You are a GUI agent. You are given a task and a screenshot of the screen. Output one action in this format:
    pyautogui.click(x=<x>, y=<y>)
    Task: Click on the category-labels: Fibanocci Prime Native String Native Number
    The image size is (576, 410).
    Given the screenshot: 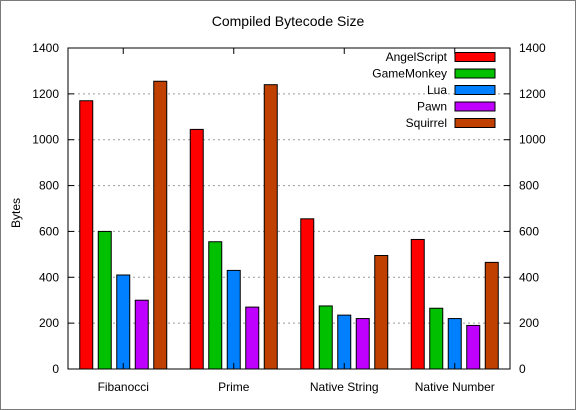 What is the action you would take?
    pyautogui.click(x=296, y=387)
    